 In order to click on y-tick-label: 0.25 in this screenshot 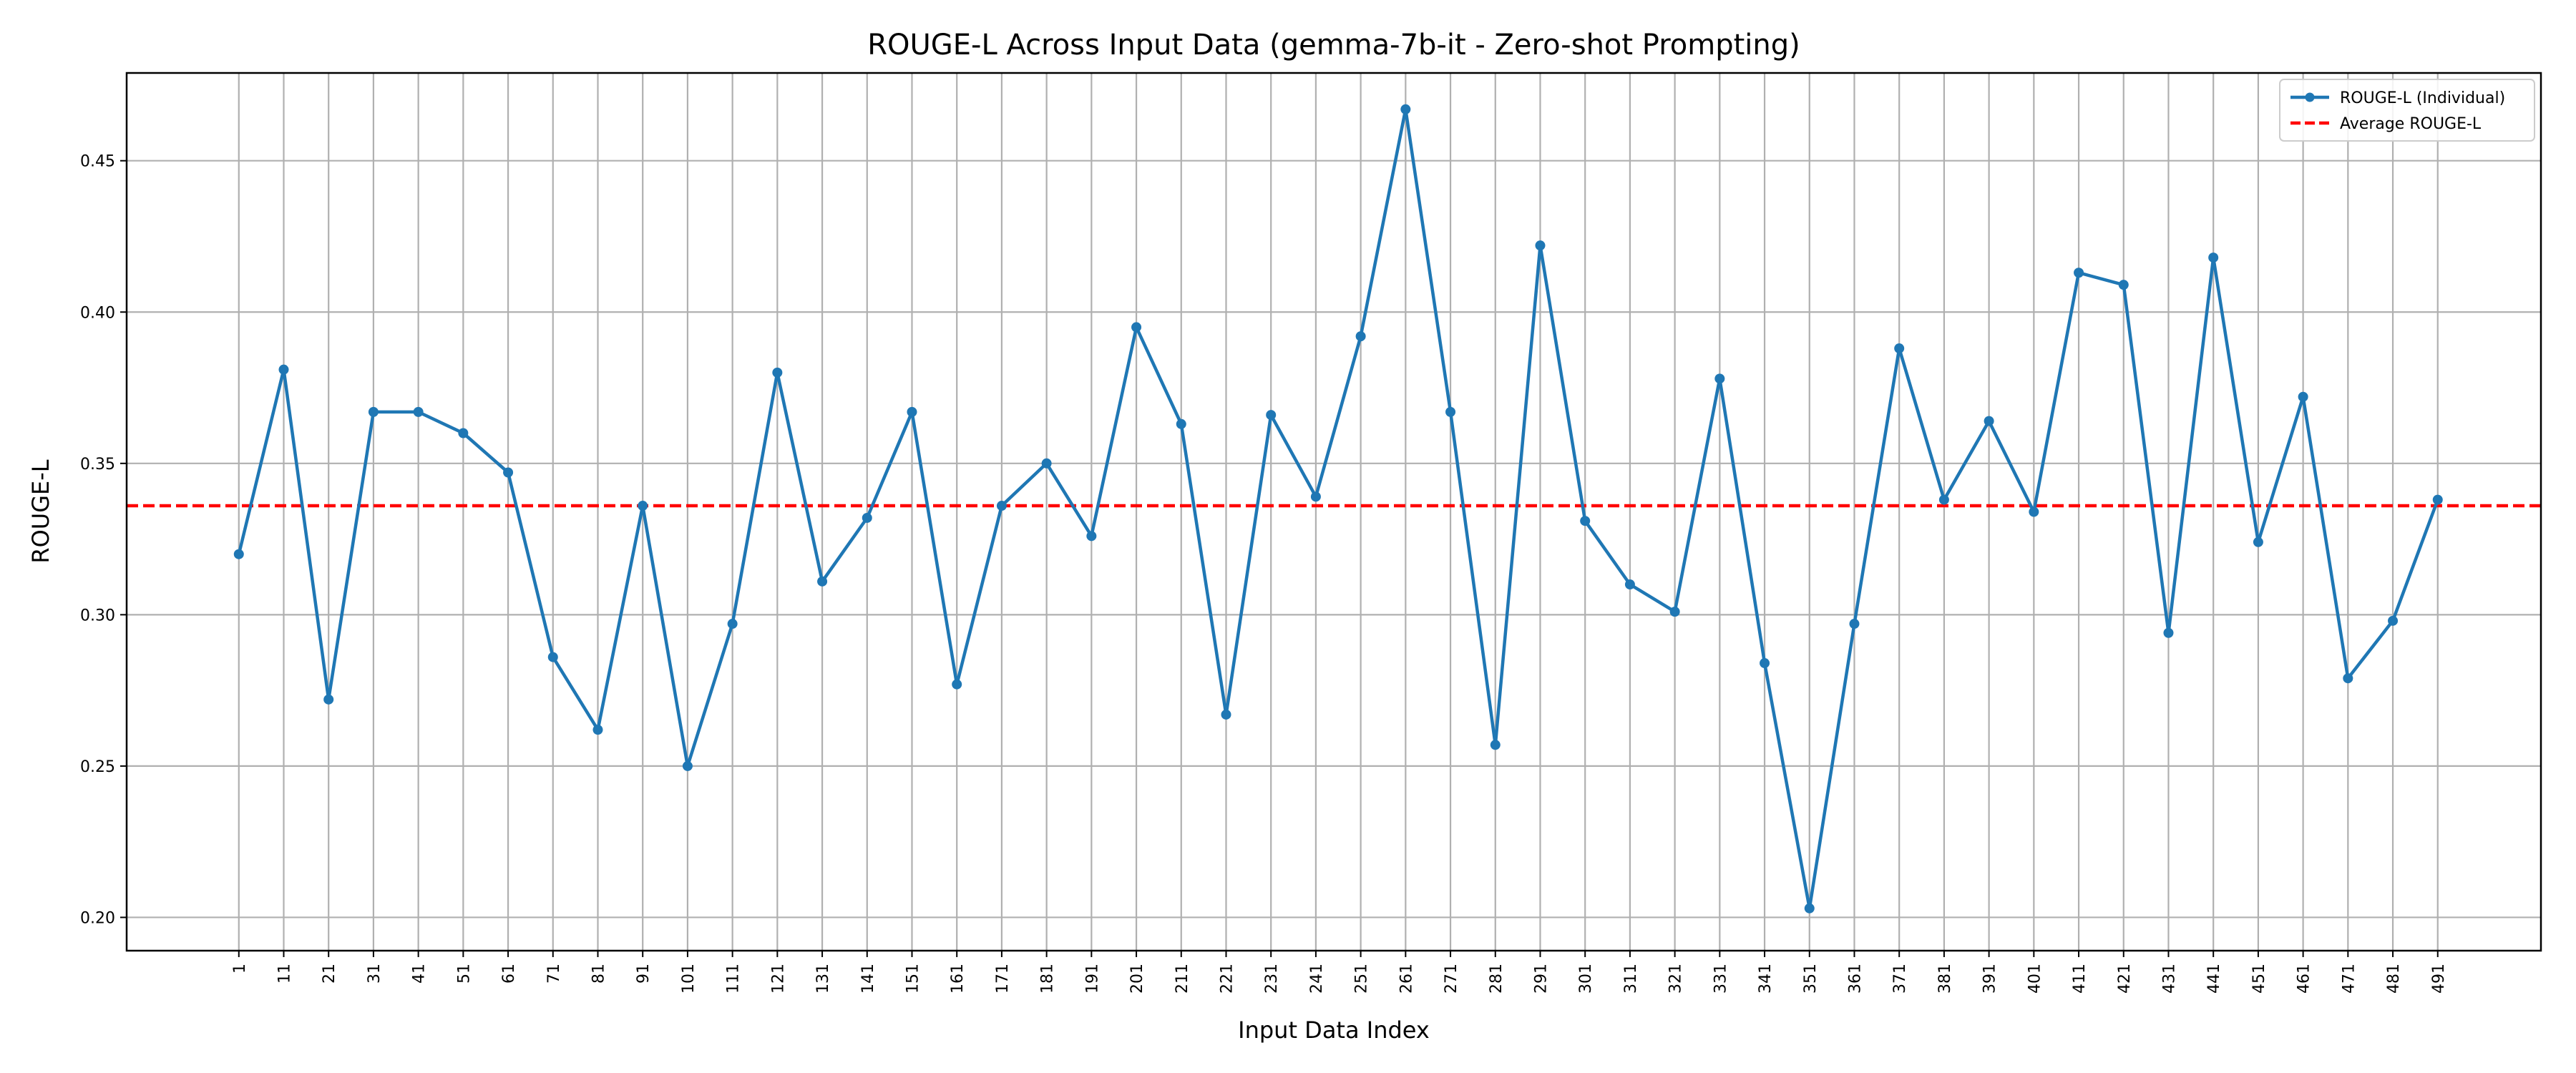, I will do `click(97, 767)`.